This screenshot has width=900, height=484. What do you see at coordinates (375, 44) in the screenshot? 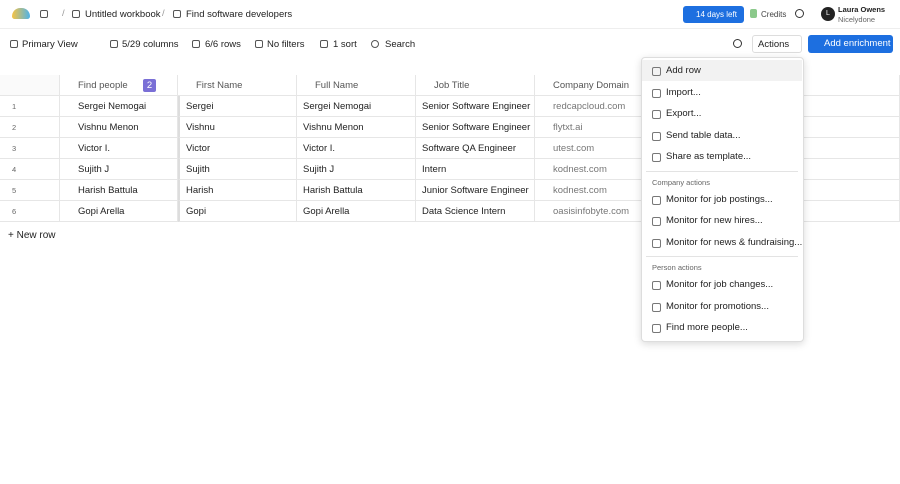
I see `search-icon` at bounding box center [375, 44].